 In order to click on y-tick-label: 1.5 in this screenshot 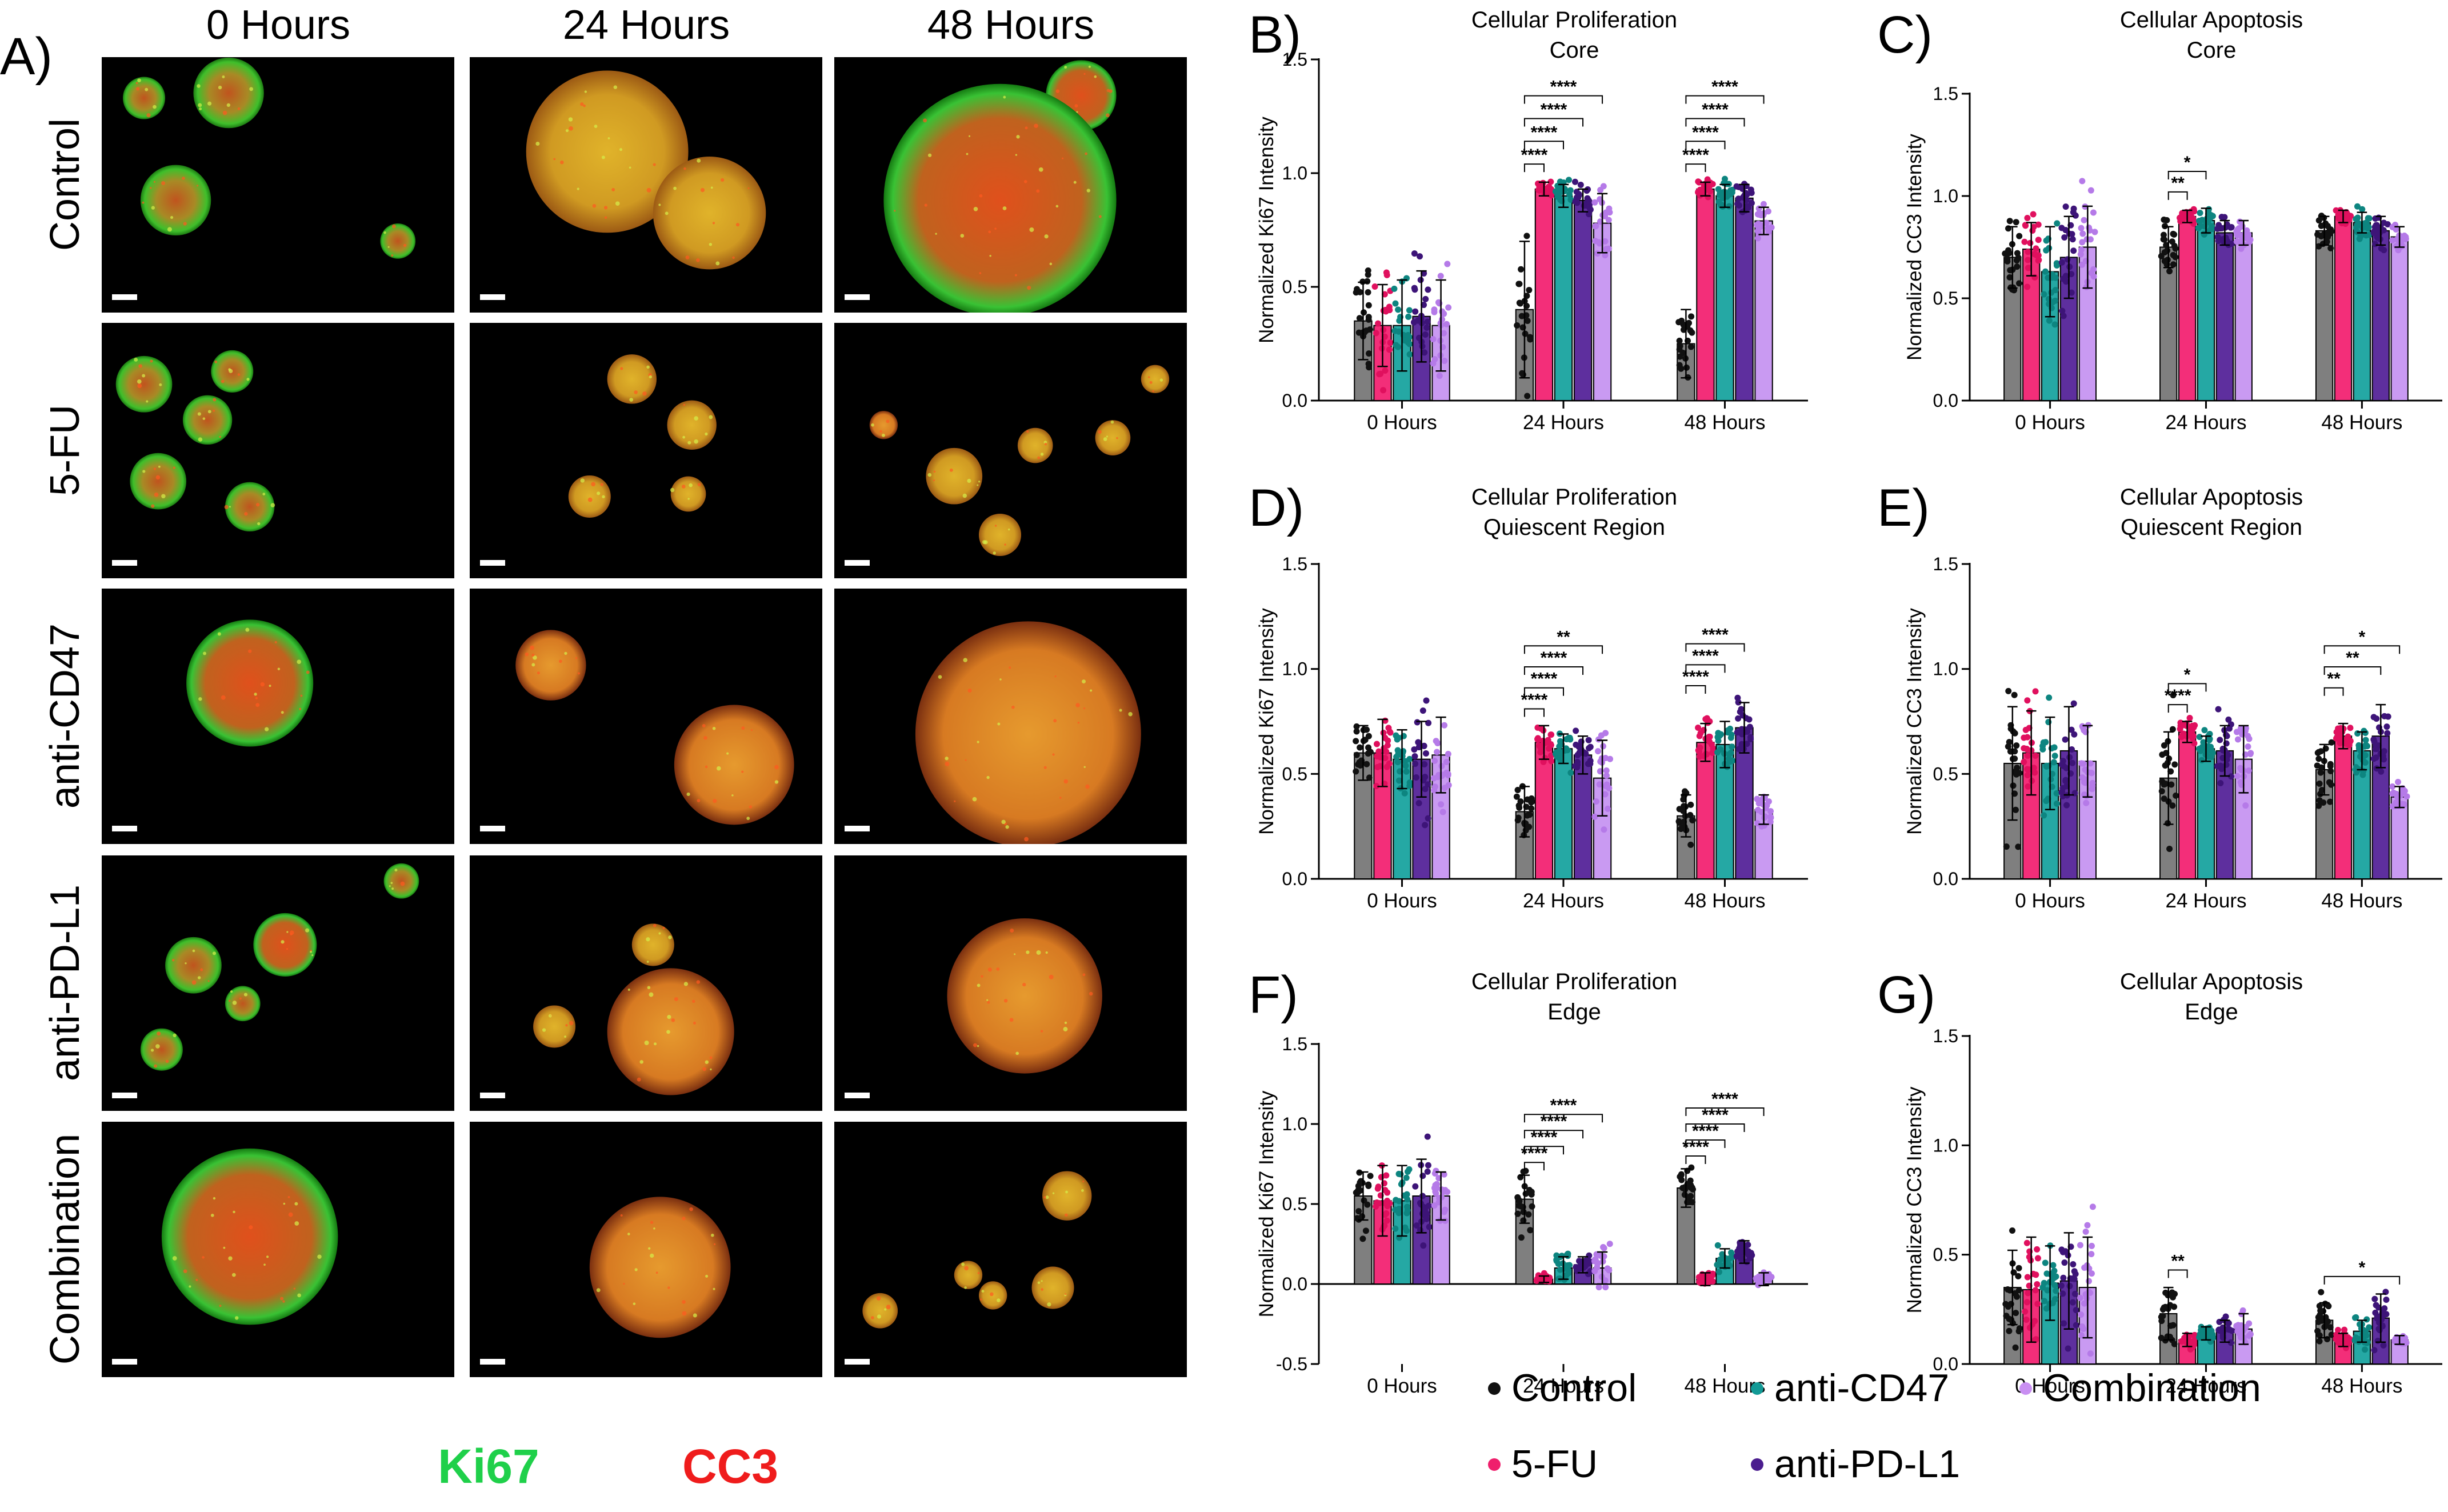, I will do `click(1294, 1044)`.